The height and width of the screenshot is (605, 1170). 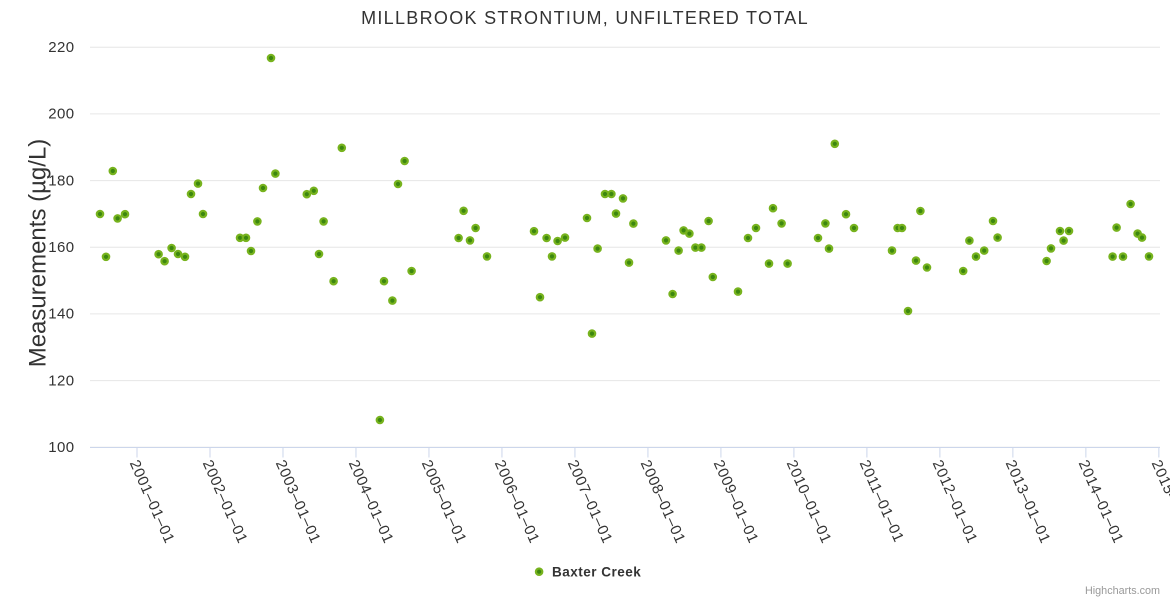 What do you see at coordinates (585, 18) in the screenshot?
I see `svg-text:MILLBROOK STRONTIUM, UNFILTERE: MILLBROOK STRONTIUM, UNFILTERED TOTAL` at bounding box center [585, 18].